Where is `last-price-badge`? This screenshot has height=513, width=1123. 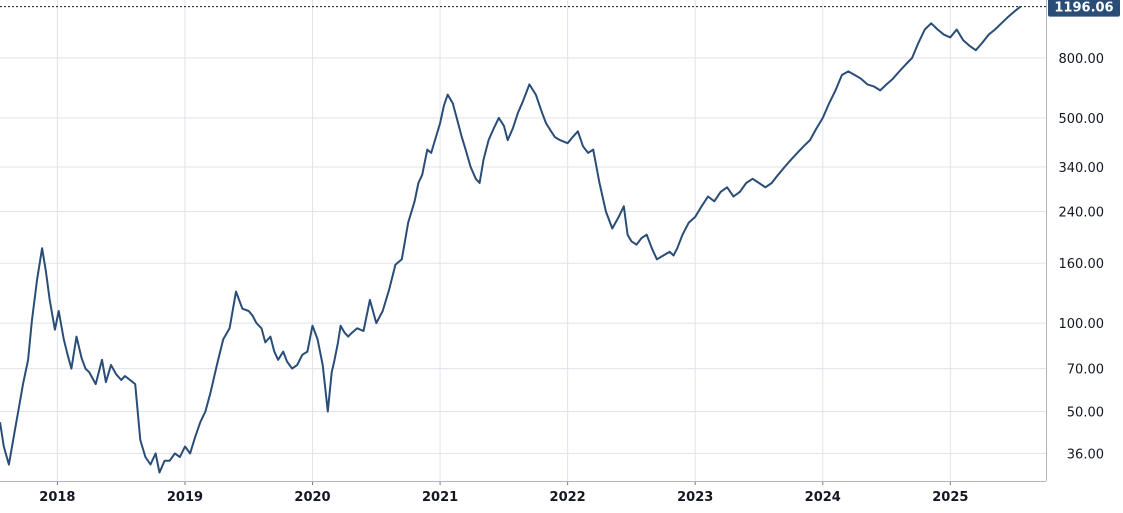
last-price-badge is located at coordinates (1084, 8).